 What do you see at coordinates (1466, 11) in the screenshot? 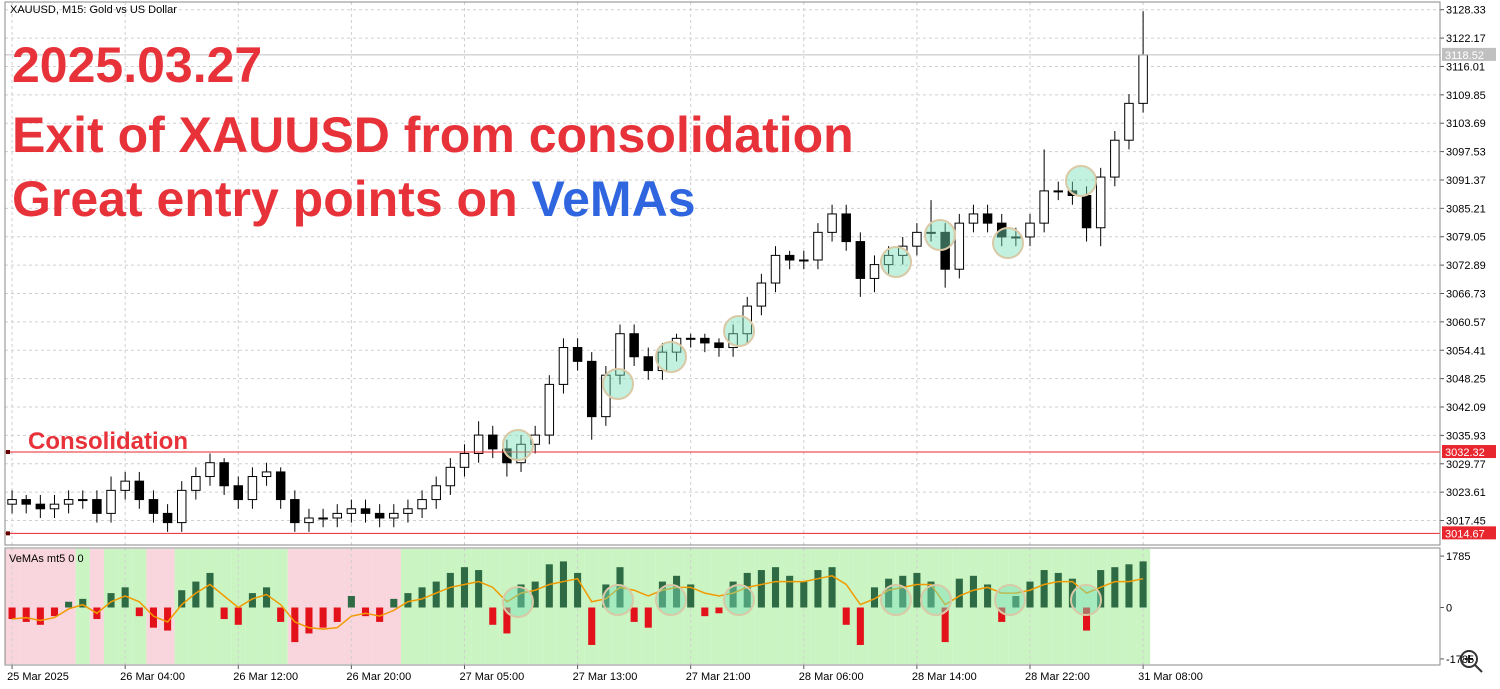
I see `y-tick-label: 3128.33` at bounding box center [1466, 11].